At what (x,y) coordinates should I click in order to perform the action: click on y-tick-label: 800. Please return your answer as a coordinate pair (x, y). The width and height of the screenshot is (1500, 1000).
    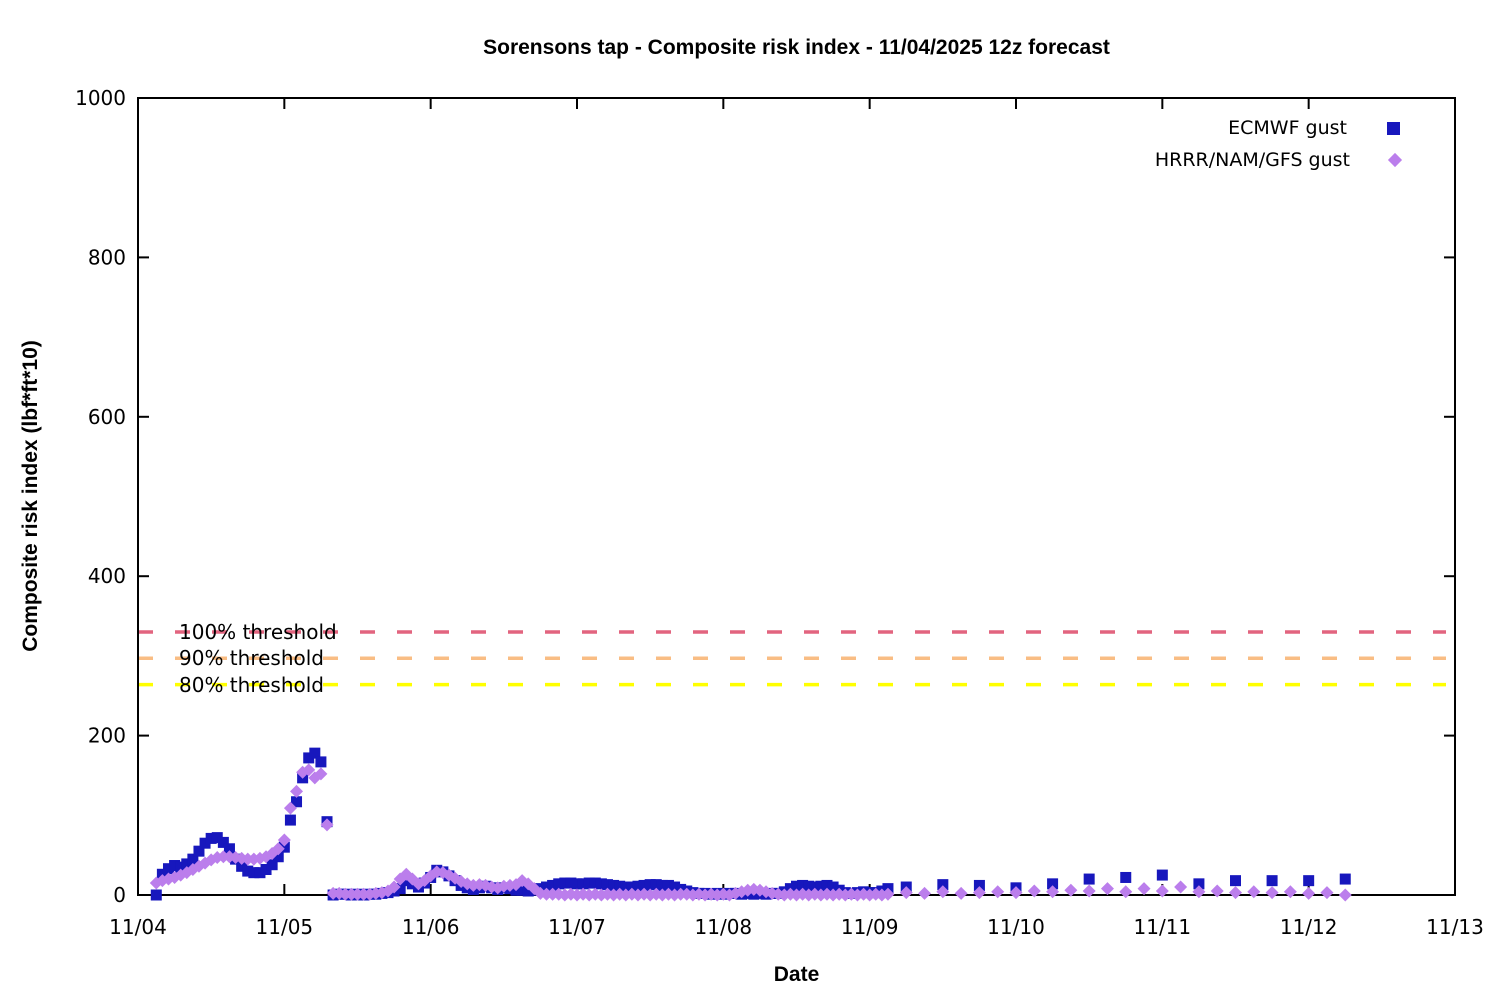
    Looking at the image, I should click on (107, 257).